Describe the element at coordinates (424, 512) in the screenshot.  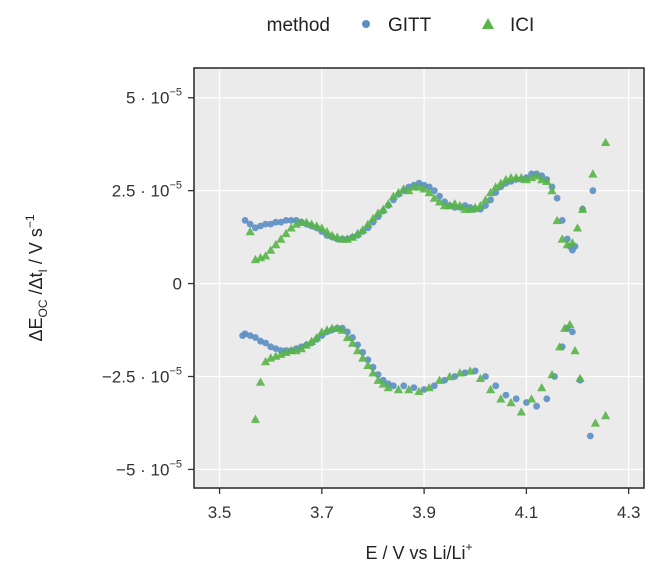
I see `x-tick-label: 3.9` at that location.